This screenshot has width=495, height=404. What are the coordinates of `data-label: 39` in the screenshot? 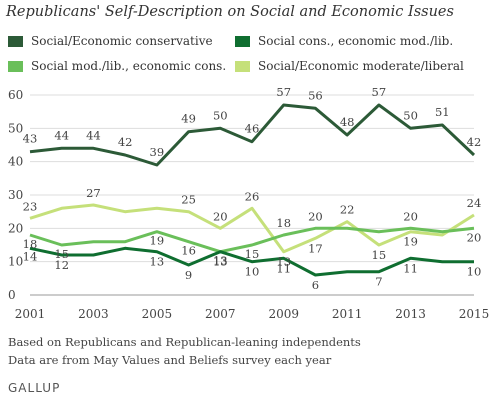 It's located at (157, 152).